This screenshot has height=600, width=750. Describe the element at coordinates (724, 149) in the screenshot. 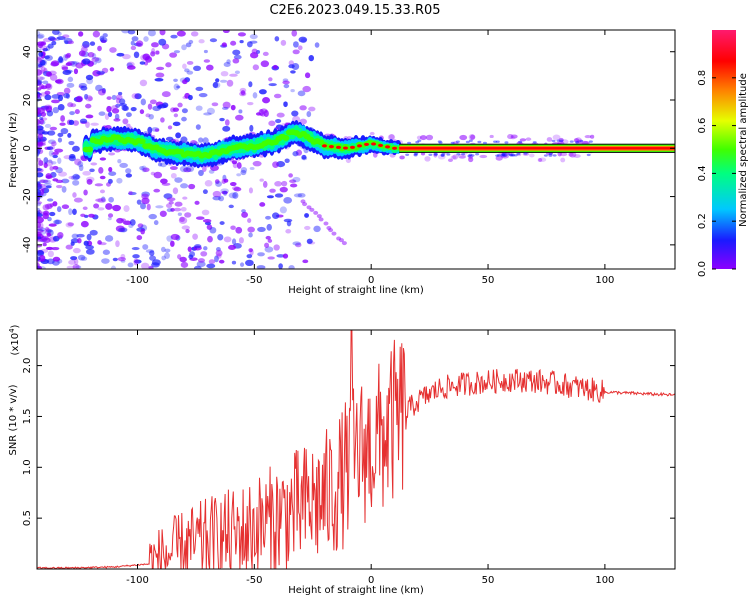

I see `colorbar-gradient` at that location.